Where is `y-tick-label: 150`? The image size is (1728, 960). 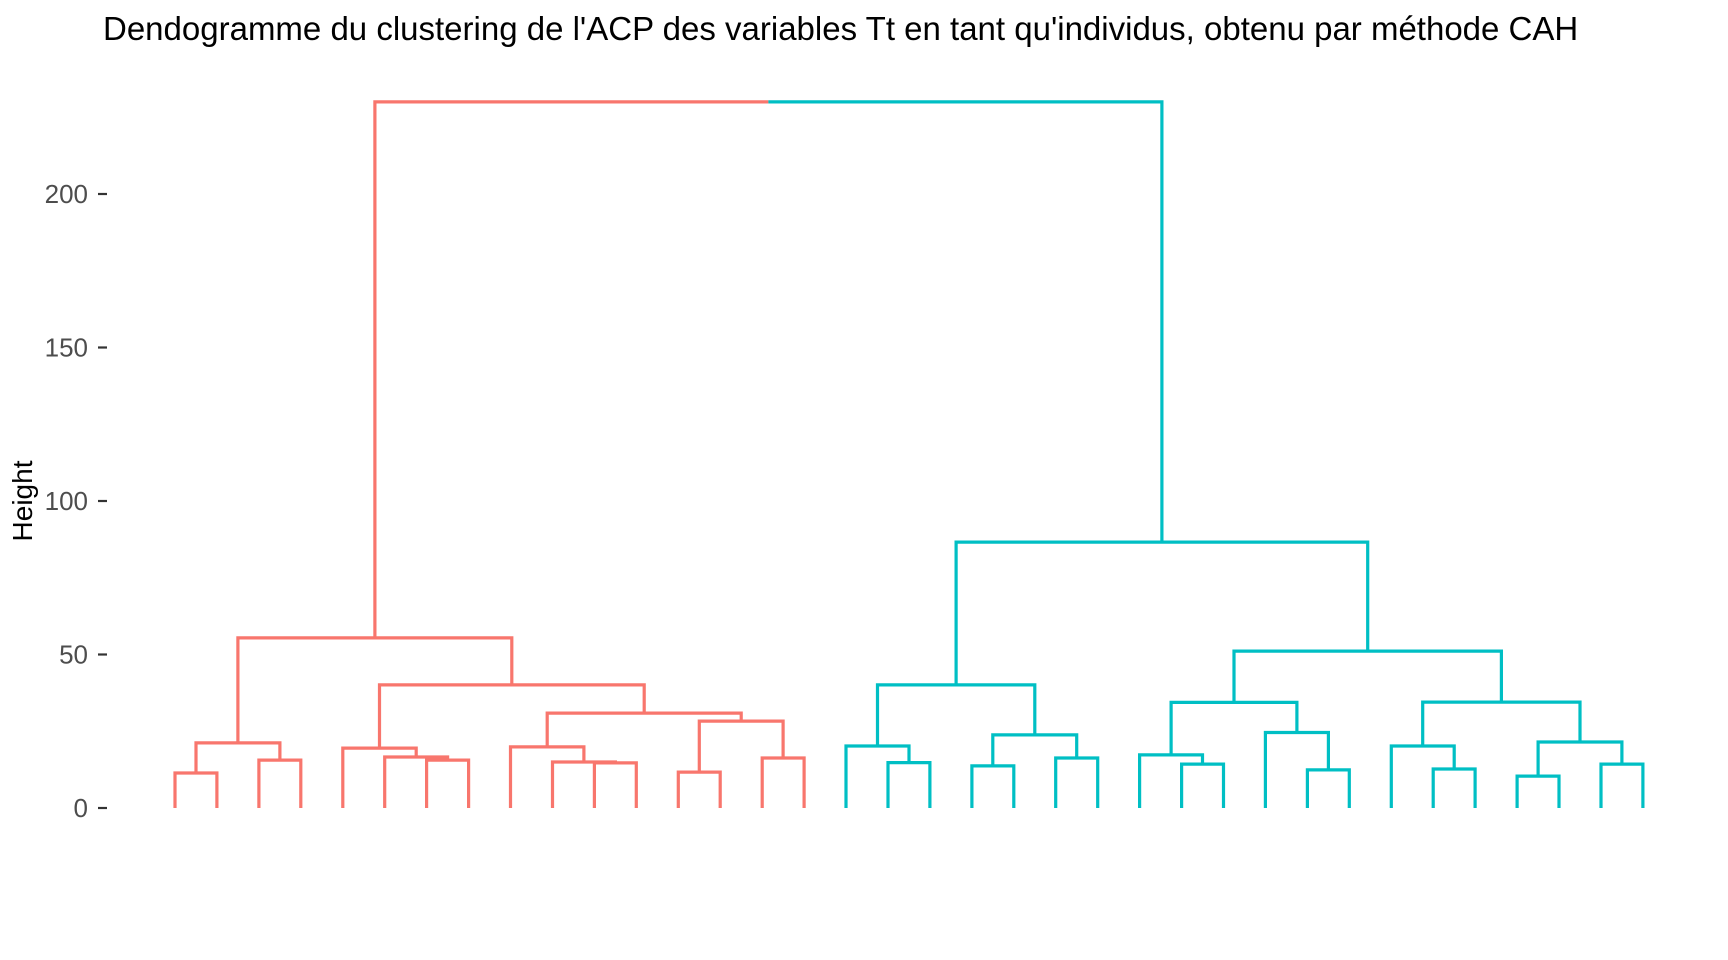
y-tick-label: 150 is located at coordinates (66, 348).